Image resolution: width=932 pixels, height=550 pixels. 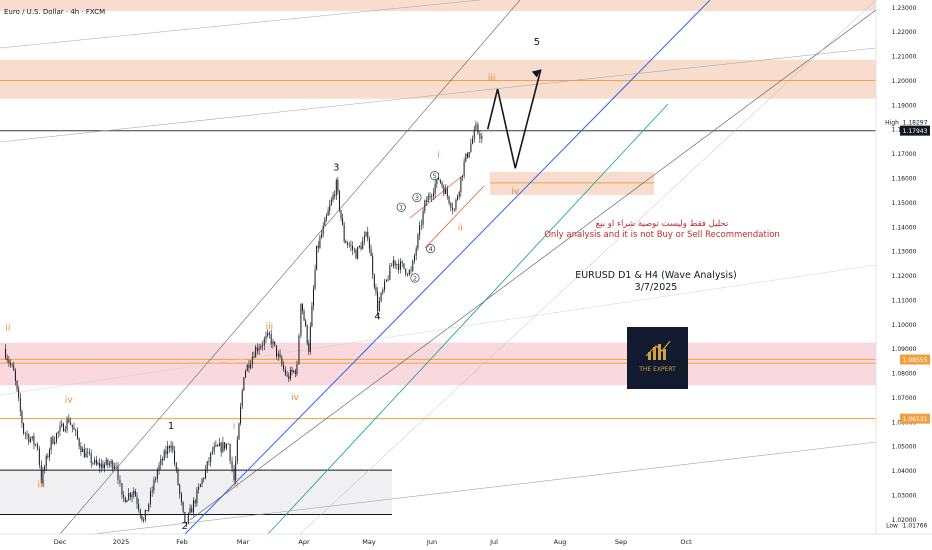 I want to click on y-tick-label: 1.11000, so click(x=904, y=300).